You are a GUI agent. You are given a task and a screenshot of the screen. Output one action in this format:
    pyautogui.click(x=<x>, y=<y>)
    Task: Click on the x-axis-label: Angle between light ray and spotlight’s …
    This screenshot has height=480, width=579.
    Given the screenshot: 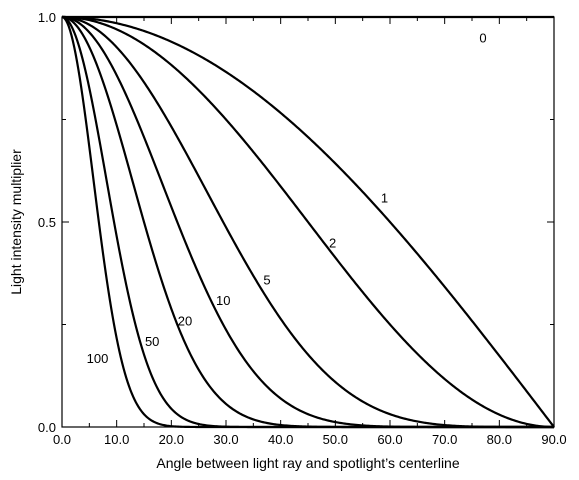 What is the action you would take?
    pyautogui.click(x=307, y=463)
    